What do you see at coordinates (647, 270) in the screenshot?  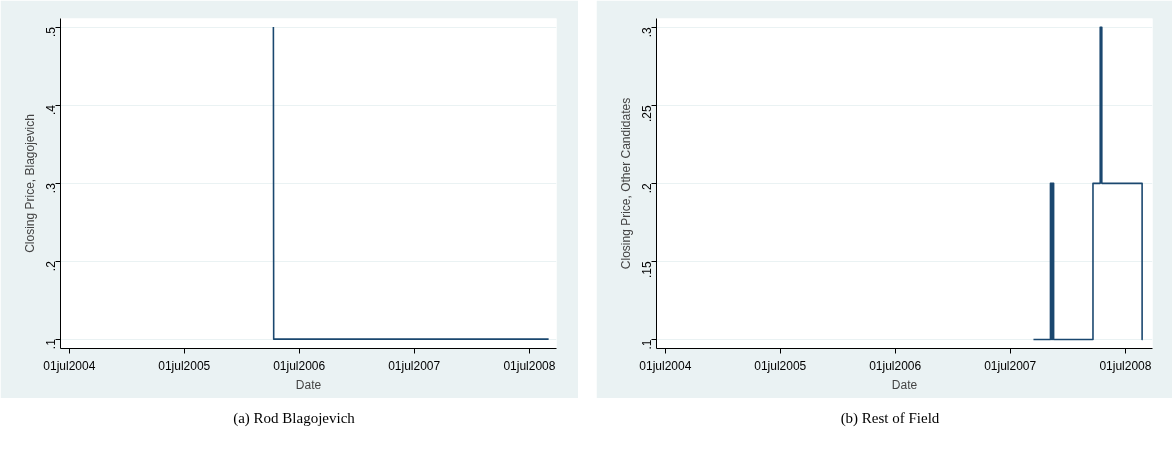 I see `y-tick-label: .15` at bounding box center [647, 270].